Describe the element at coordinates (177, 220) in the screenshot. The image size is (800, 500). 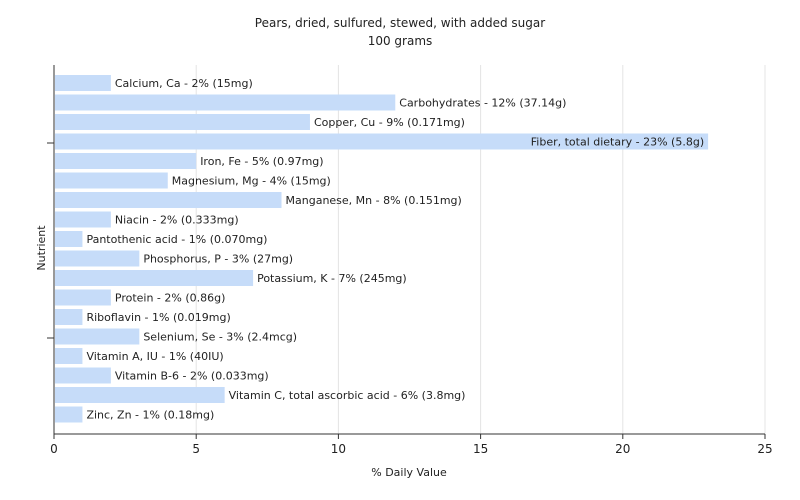
I see `bar-label: Niacin - 2% (0.333mg)` at that location.